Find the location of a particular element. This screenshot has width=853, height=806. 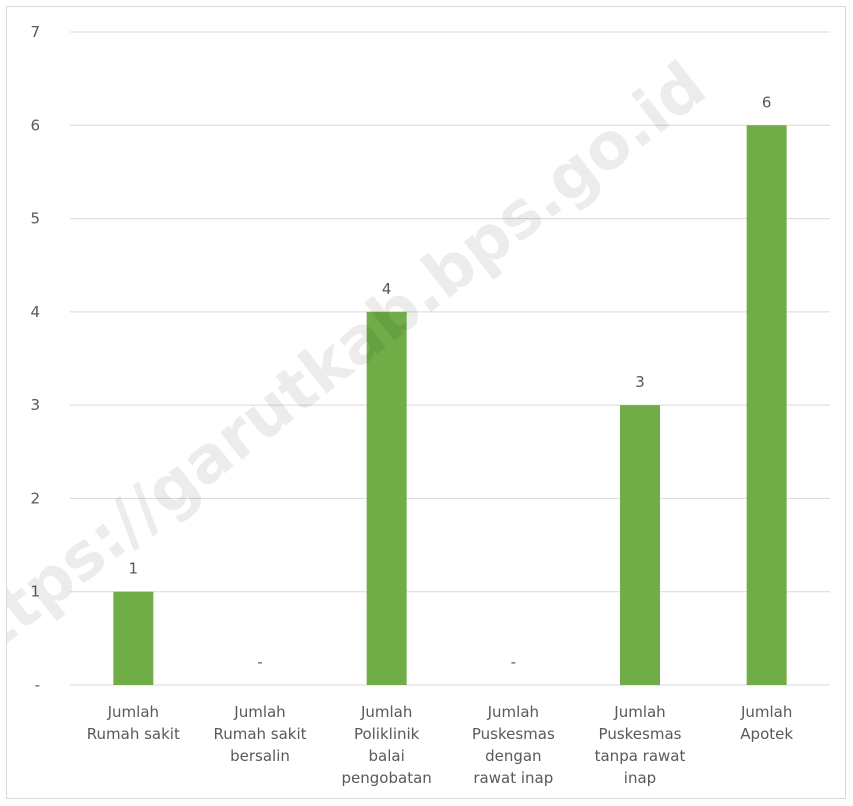

x-tick-label-line: dengan is located at coordinates (513, 756).